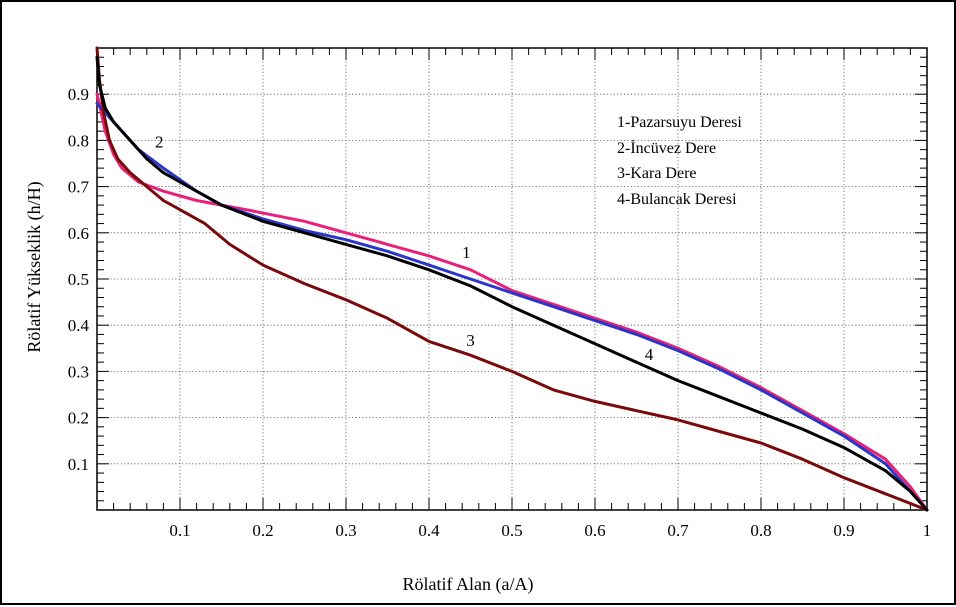 The width and height of the screenshot is (956, 607). I want to click on curve-label-1: 1, so click(466, 252).